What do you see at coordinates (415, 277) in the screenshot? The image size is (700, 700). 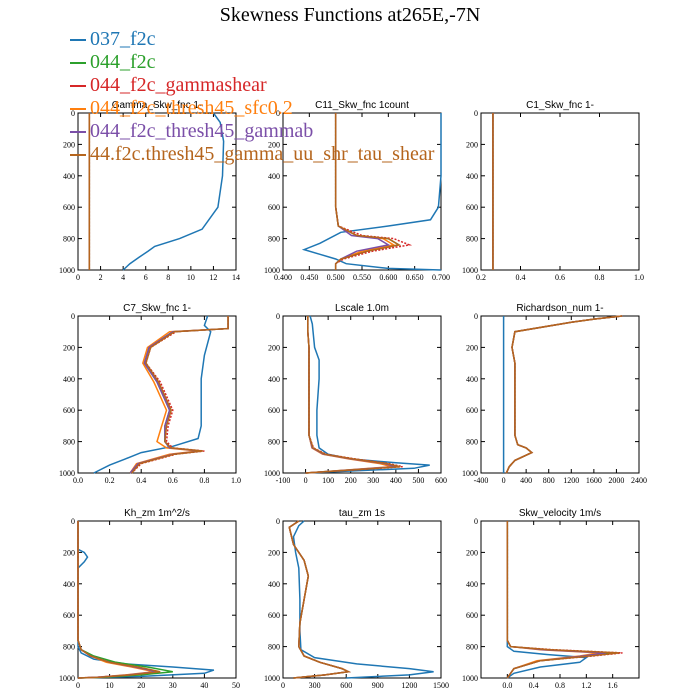 I see `x-tick-label: 0.650` at bounding box center [415, 277].